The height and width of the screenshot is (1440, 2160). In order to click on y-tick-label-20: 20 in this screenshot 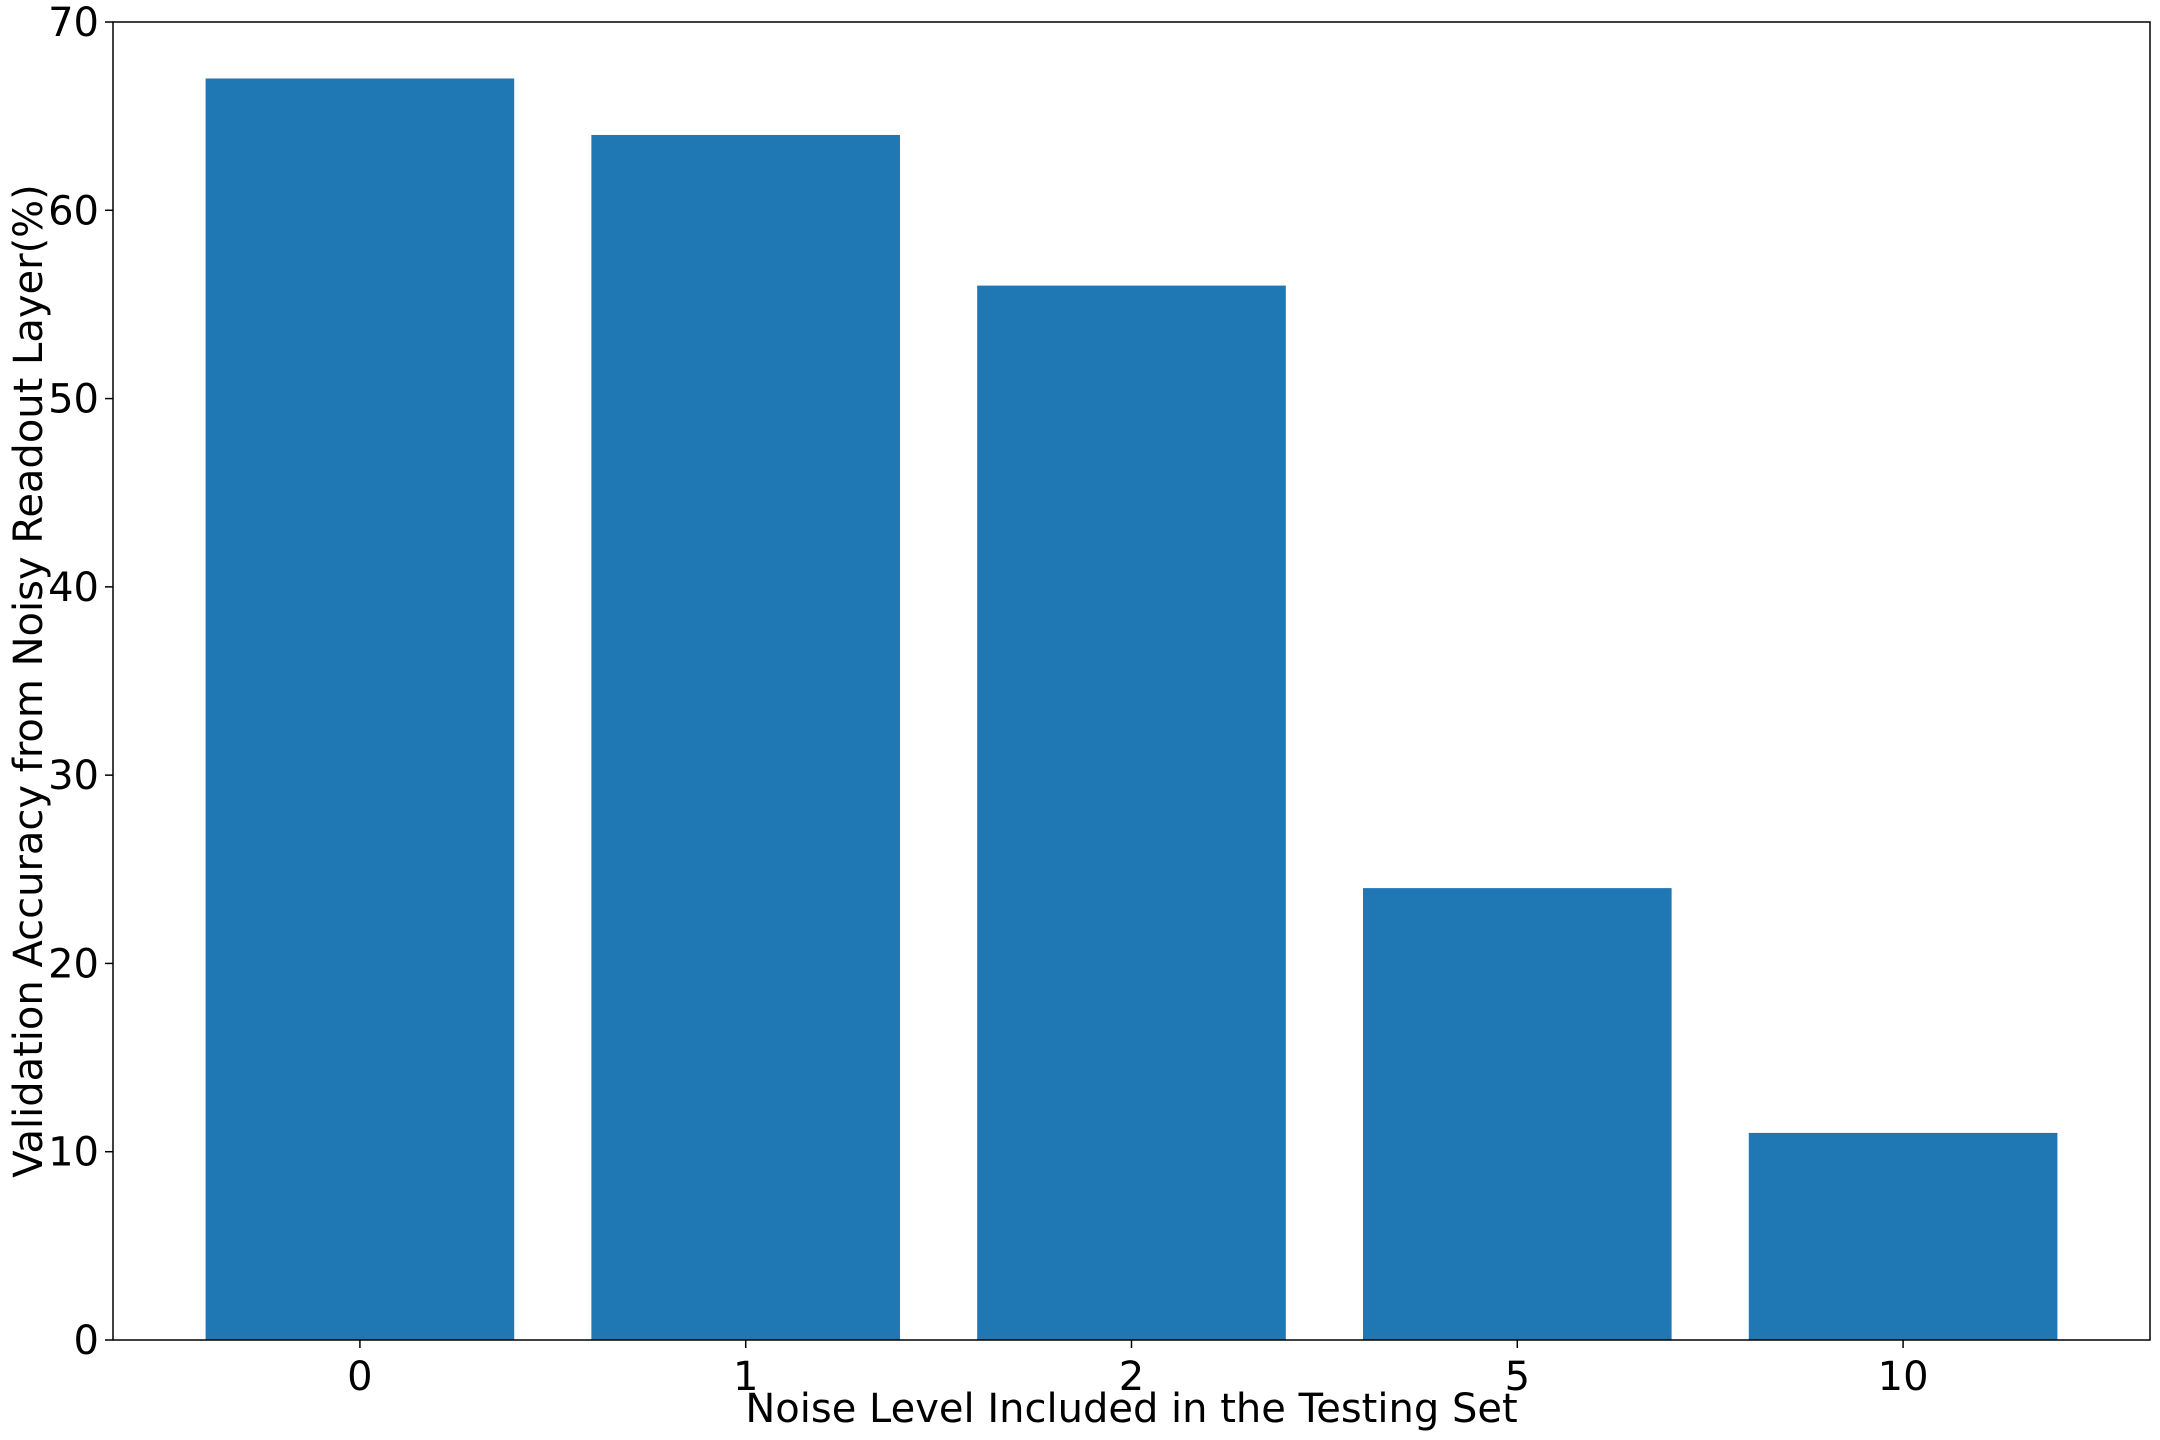, I will do `click(73, 964)`.